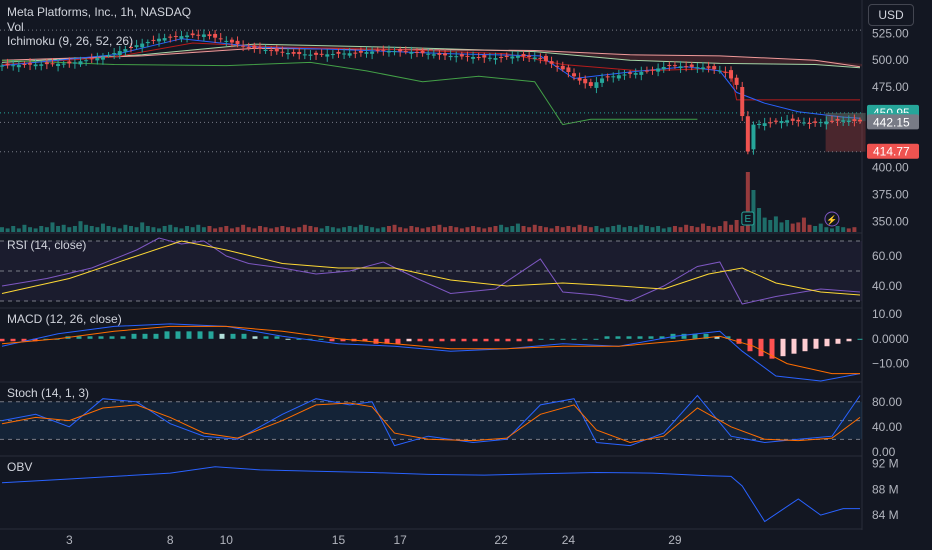  I want to click on stoch-d-line, so click(431, 423).